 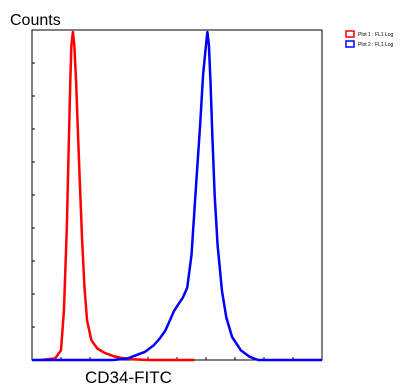 I want to click on legend-label-1: Plot 1 : FL1 Log, so click(x=376, y=35).